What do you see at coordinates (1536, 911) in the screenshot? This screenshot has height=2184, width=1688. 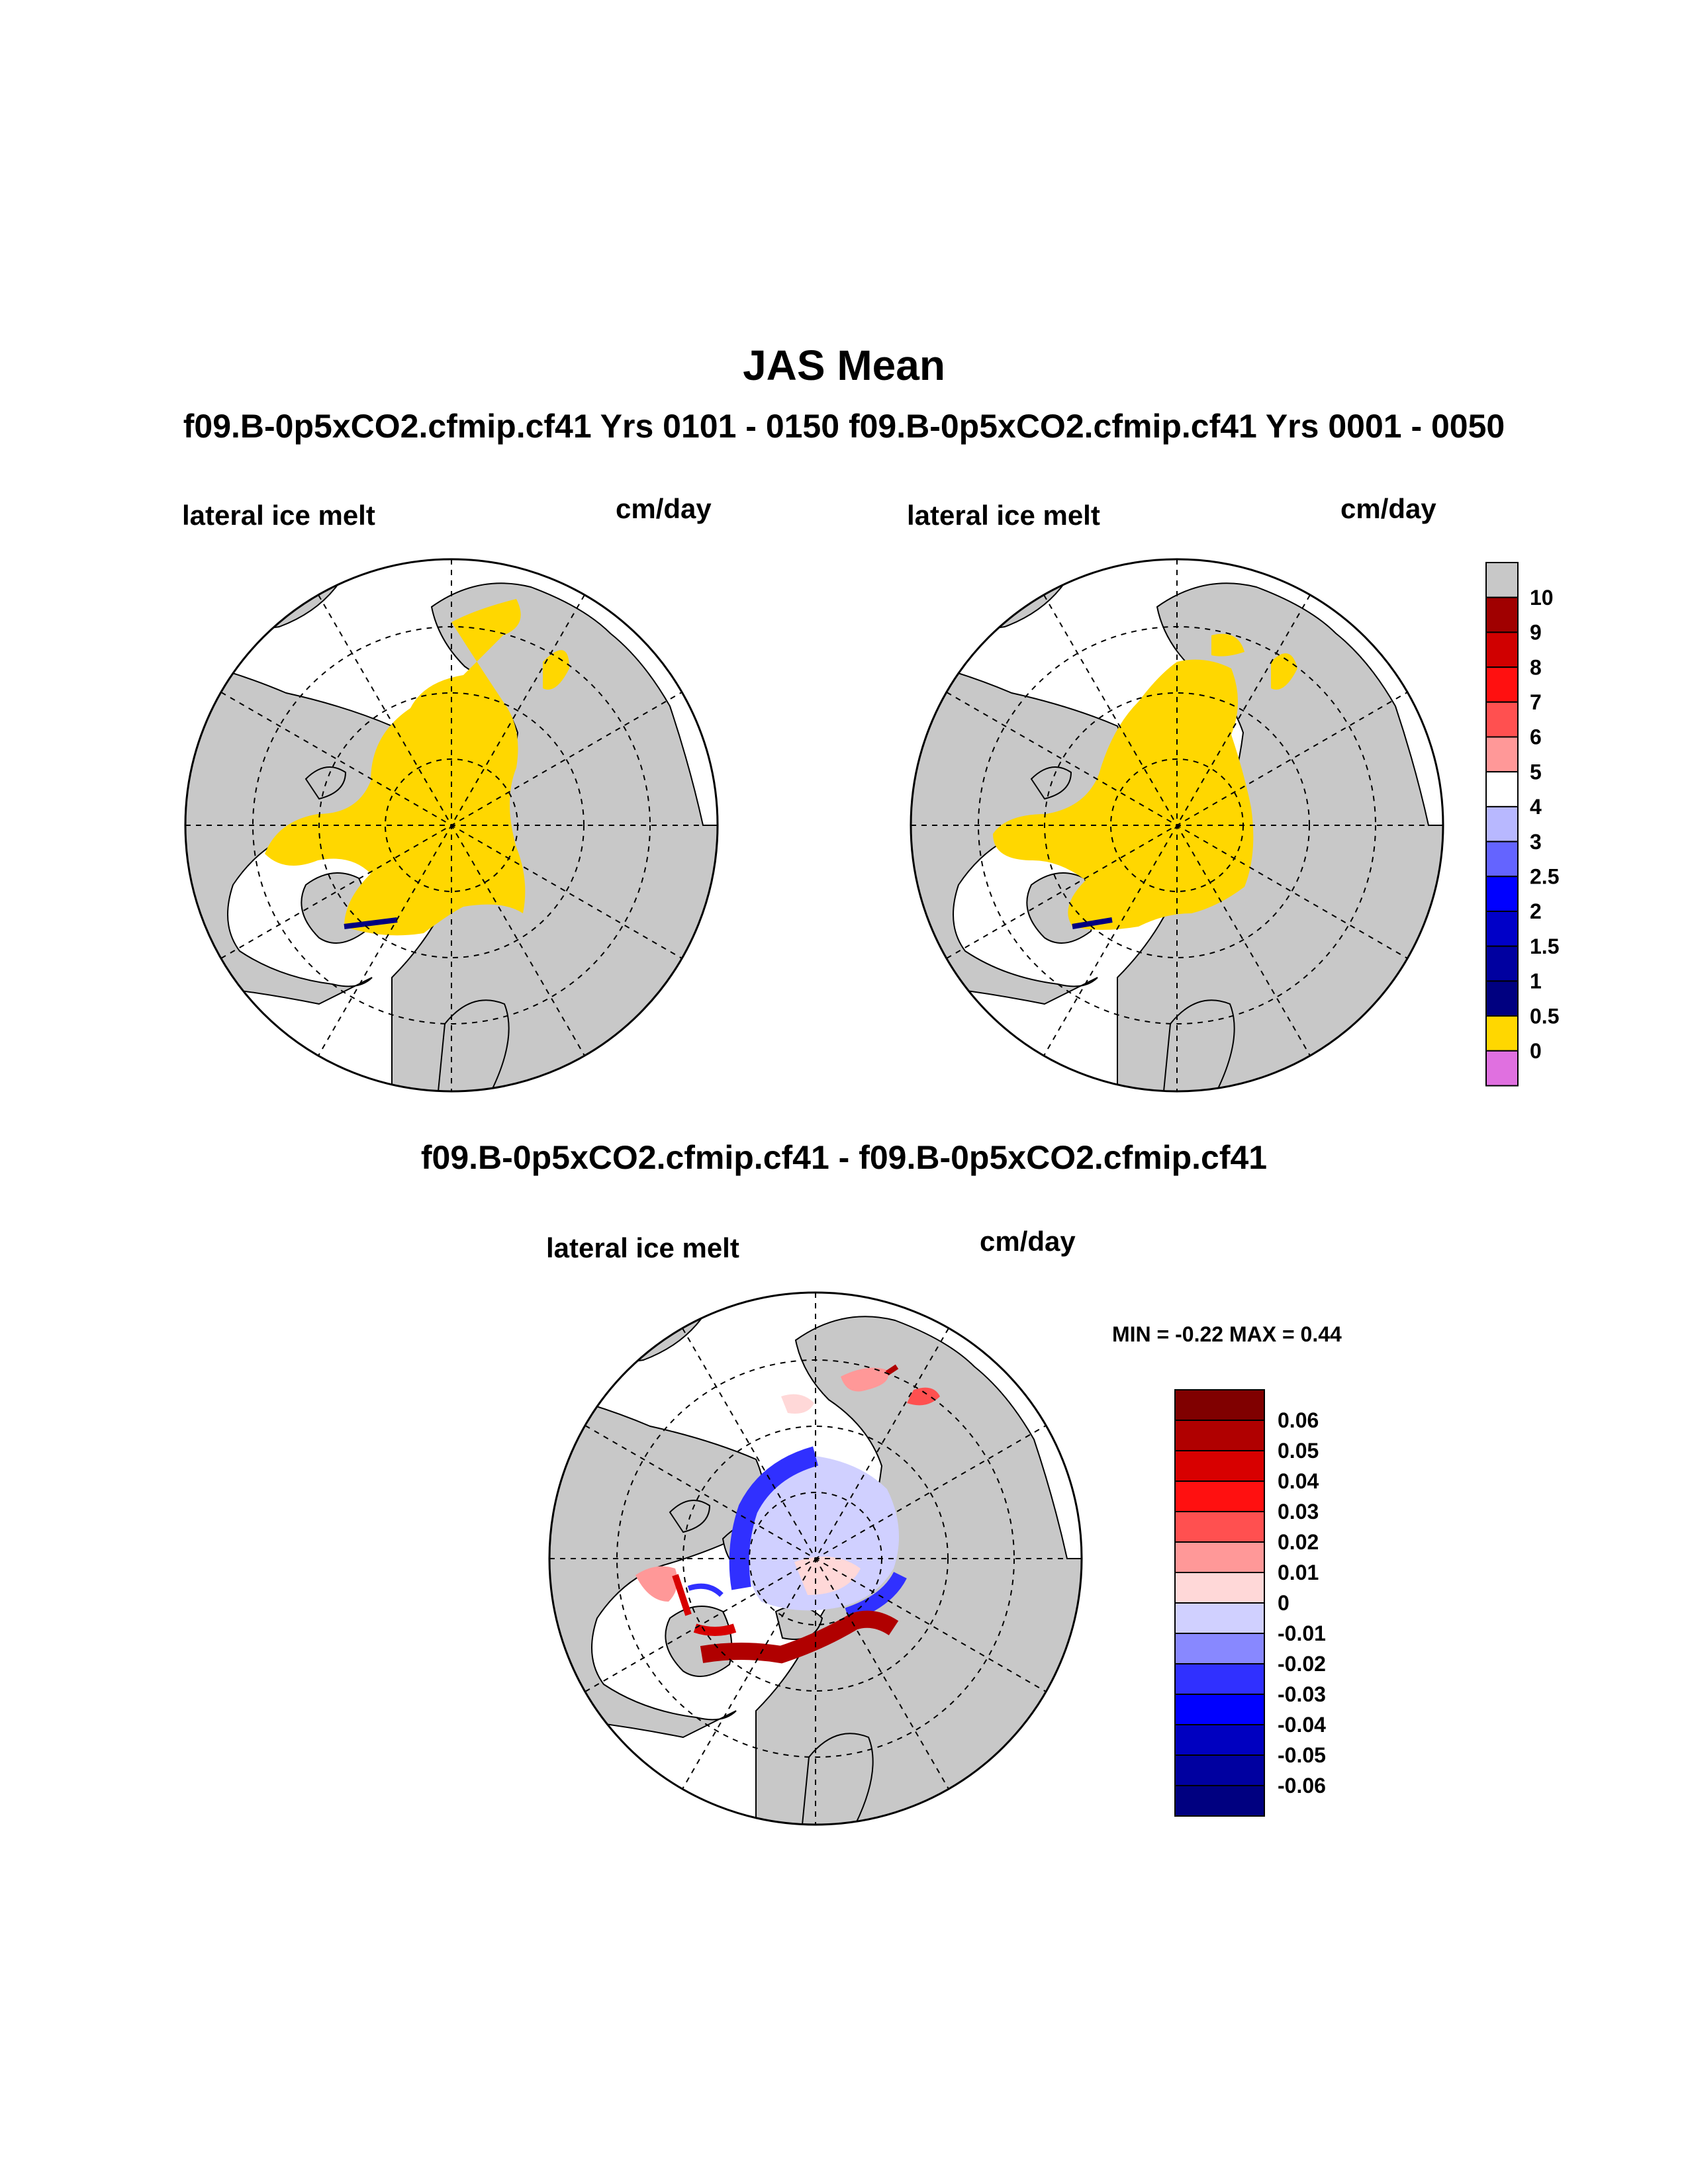 I see `colorbar-top-label-9: 2` at bounding box center [1536, 911].